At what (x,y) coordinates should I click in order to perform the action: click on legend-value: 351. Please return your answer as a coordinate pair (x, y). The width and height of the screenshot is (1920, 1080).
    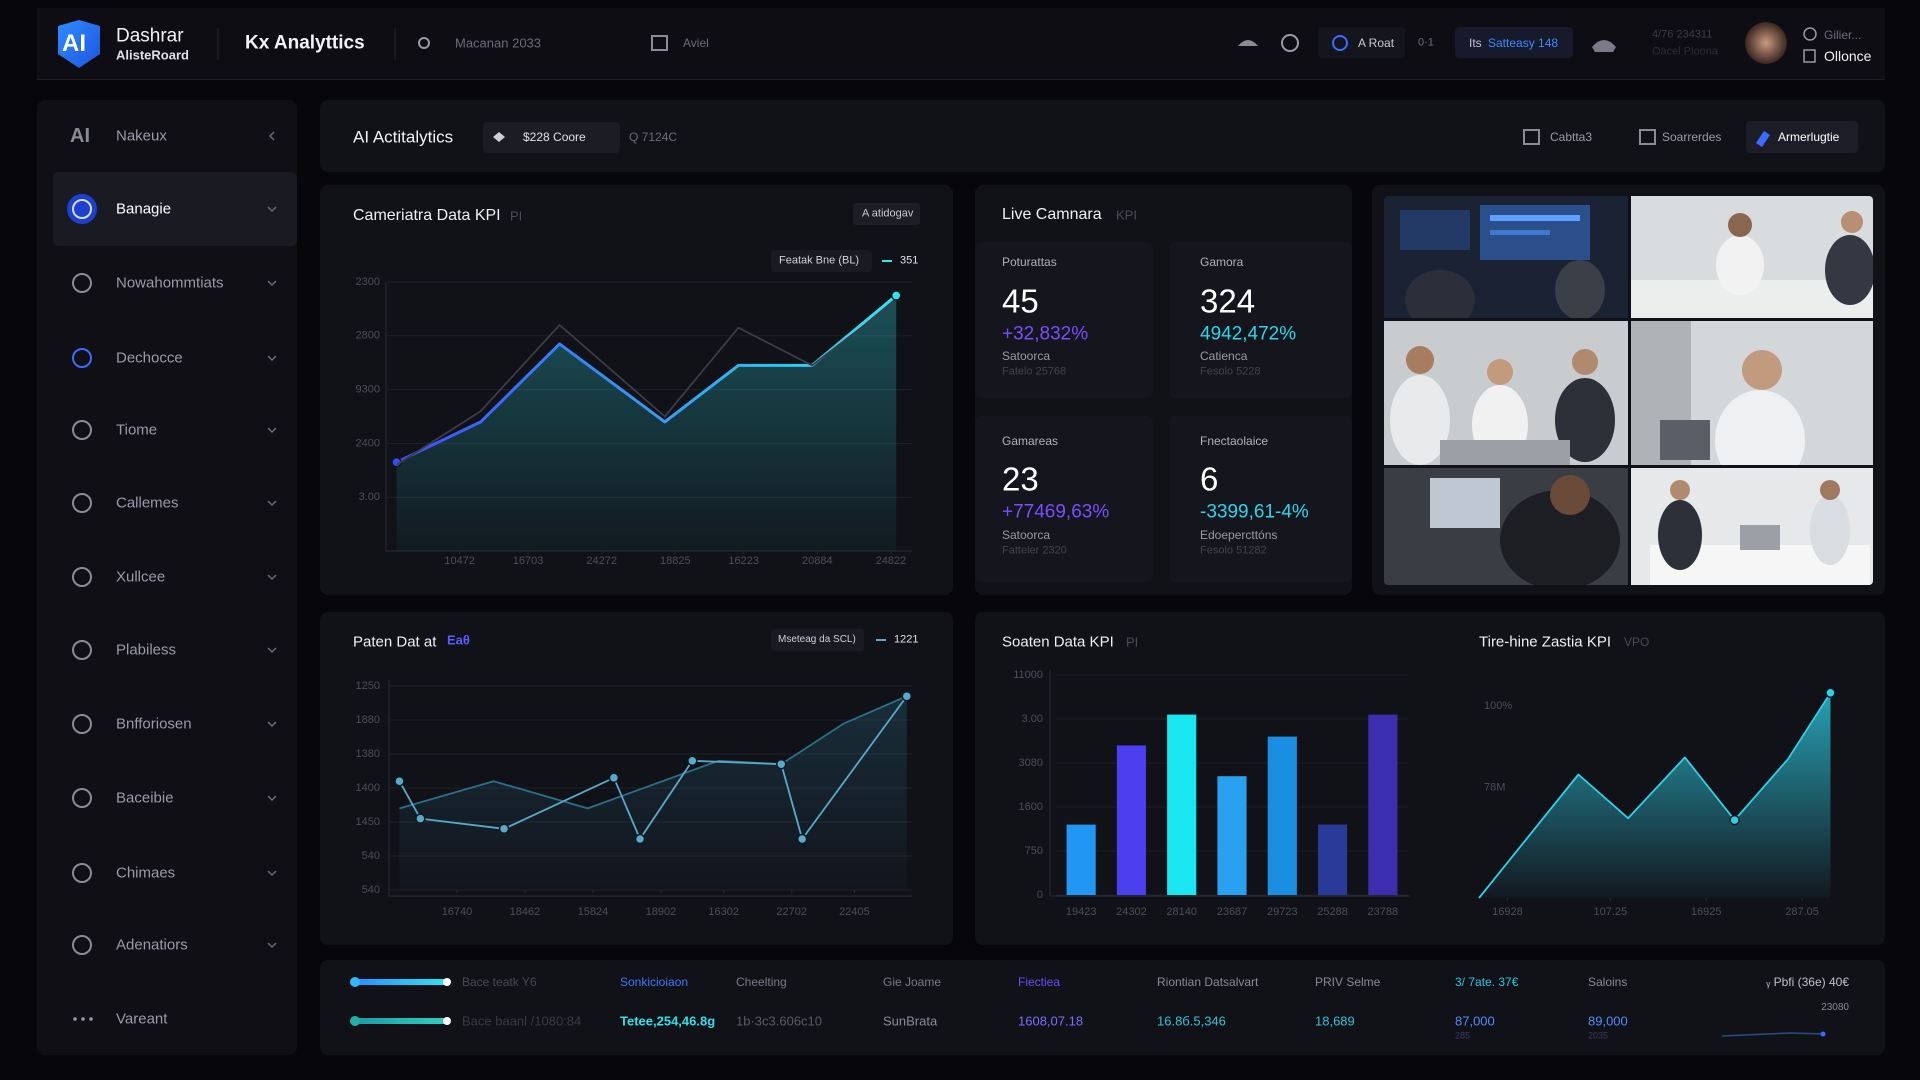
    Looking at the image, I should click on (909, 260).